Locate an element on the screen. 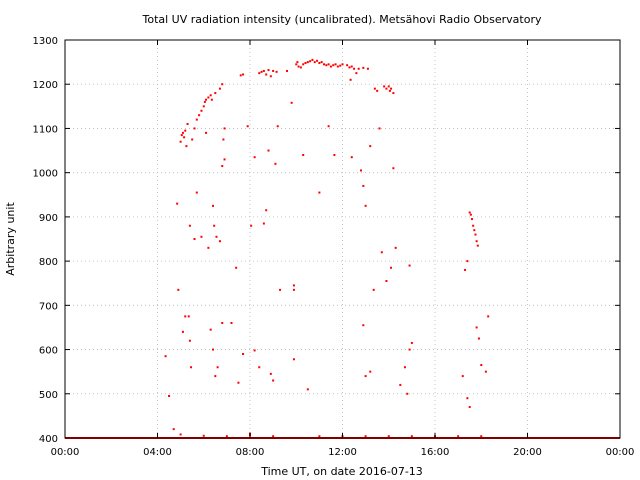  y-tick-label: 700 is located at coordinates (48, 306).